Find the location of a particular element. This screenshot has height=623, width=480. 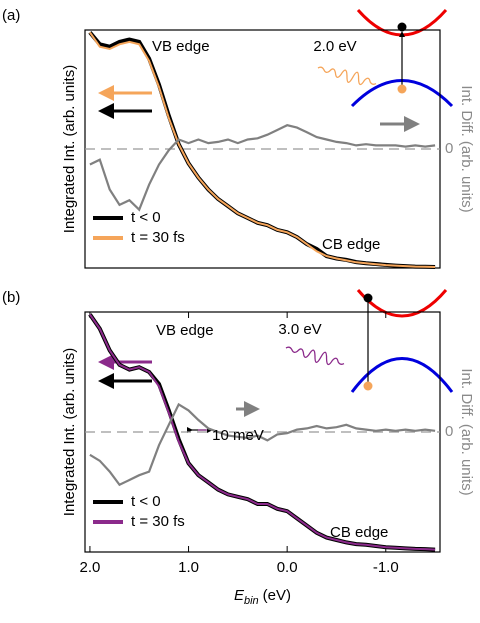

x-axis-label-part: (eV) is located at coordinates (277, 595).